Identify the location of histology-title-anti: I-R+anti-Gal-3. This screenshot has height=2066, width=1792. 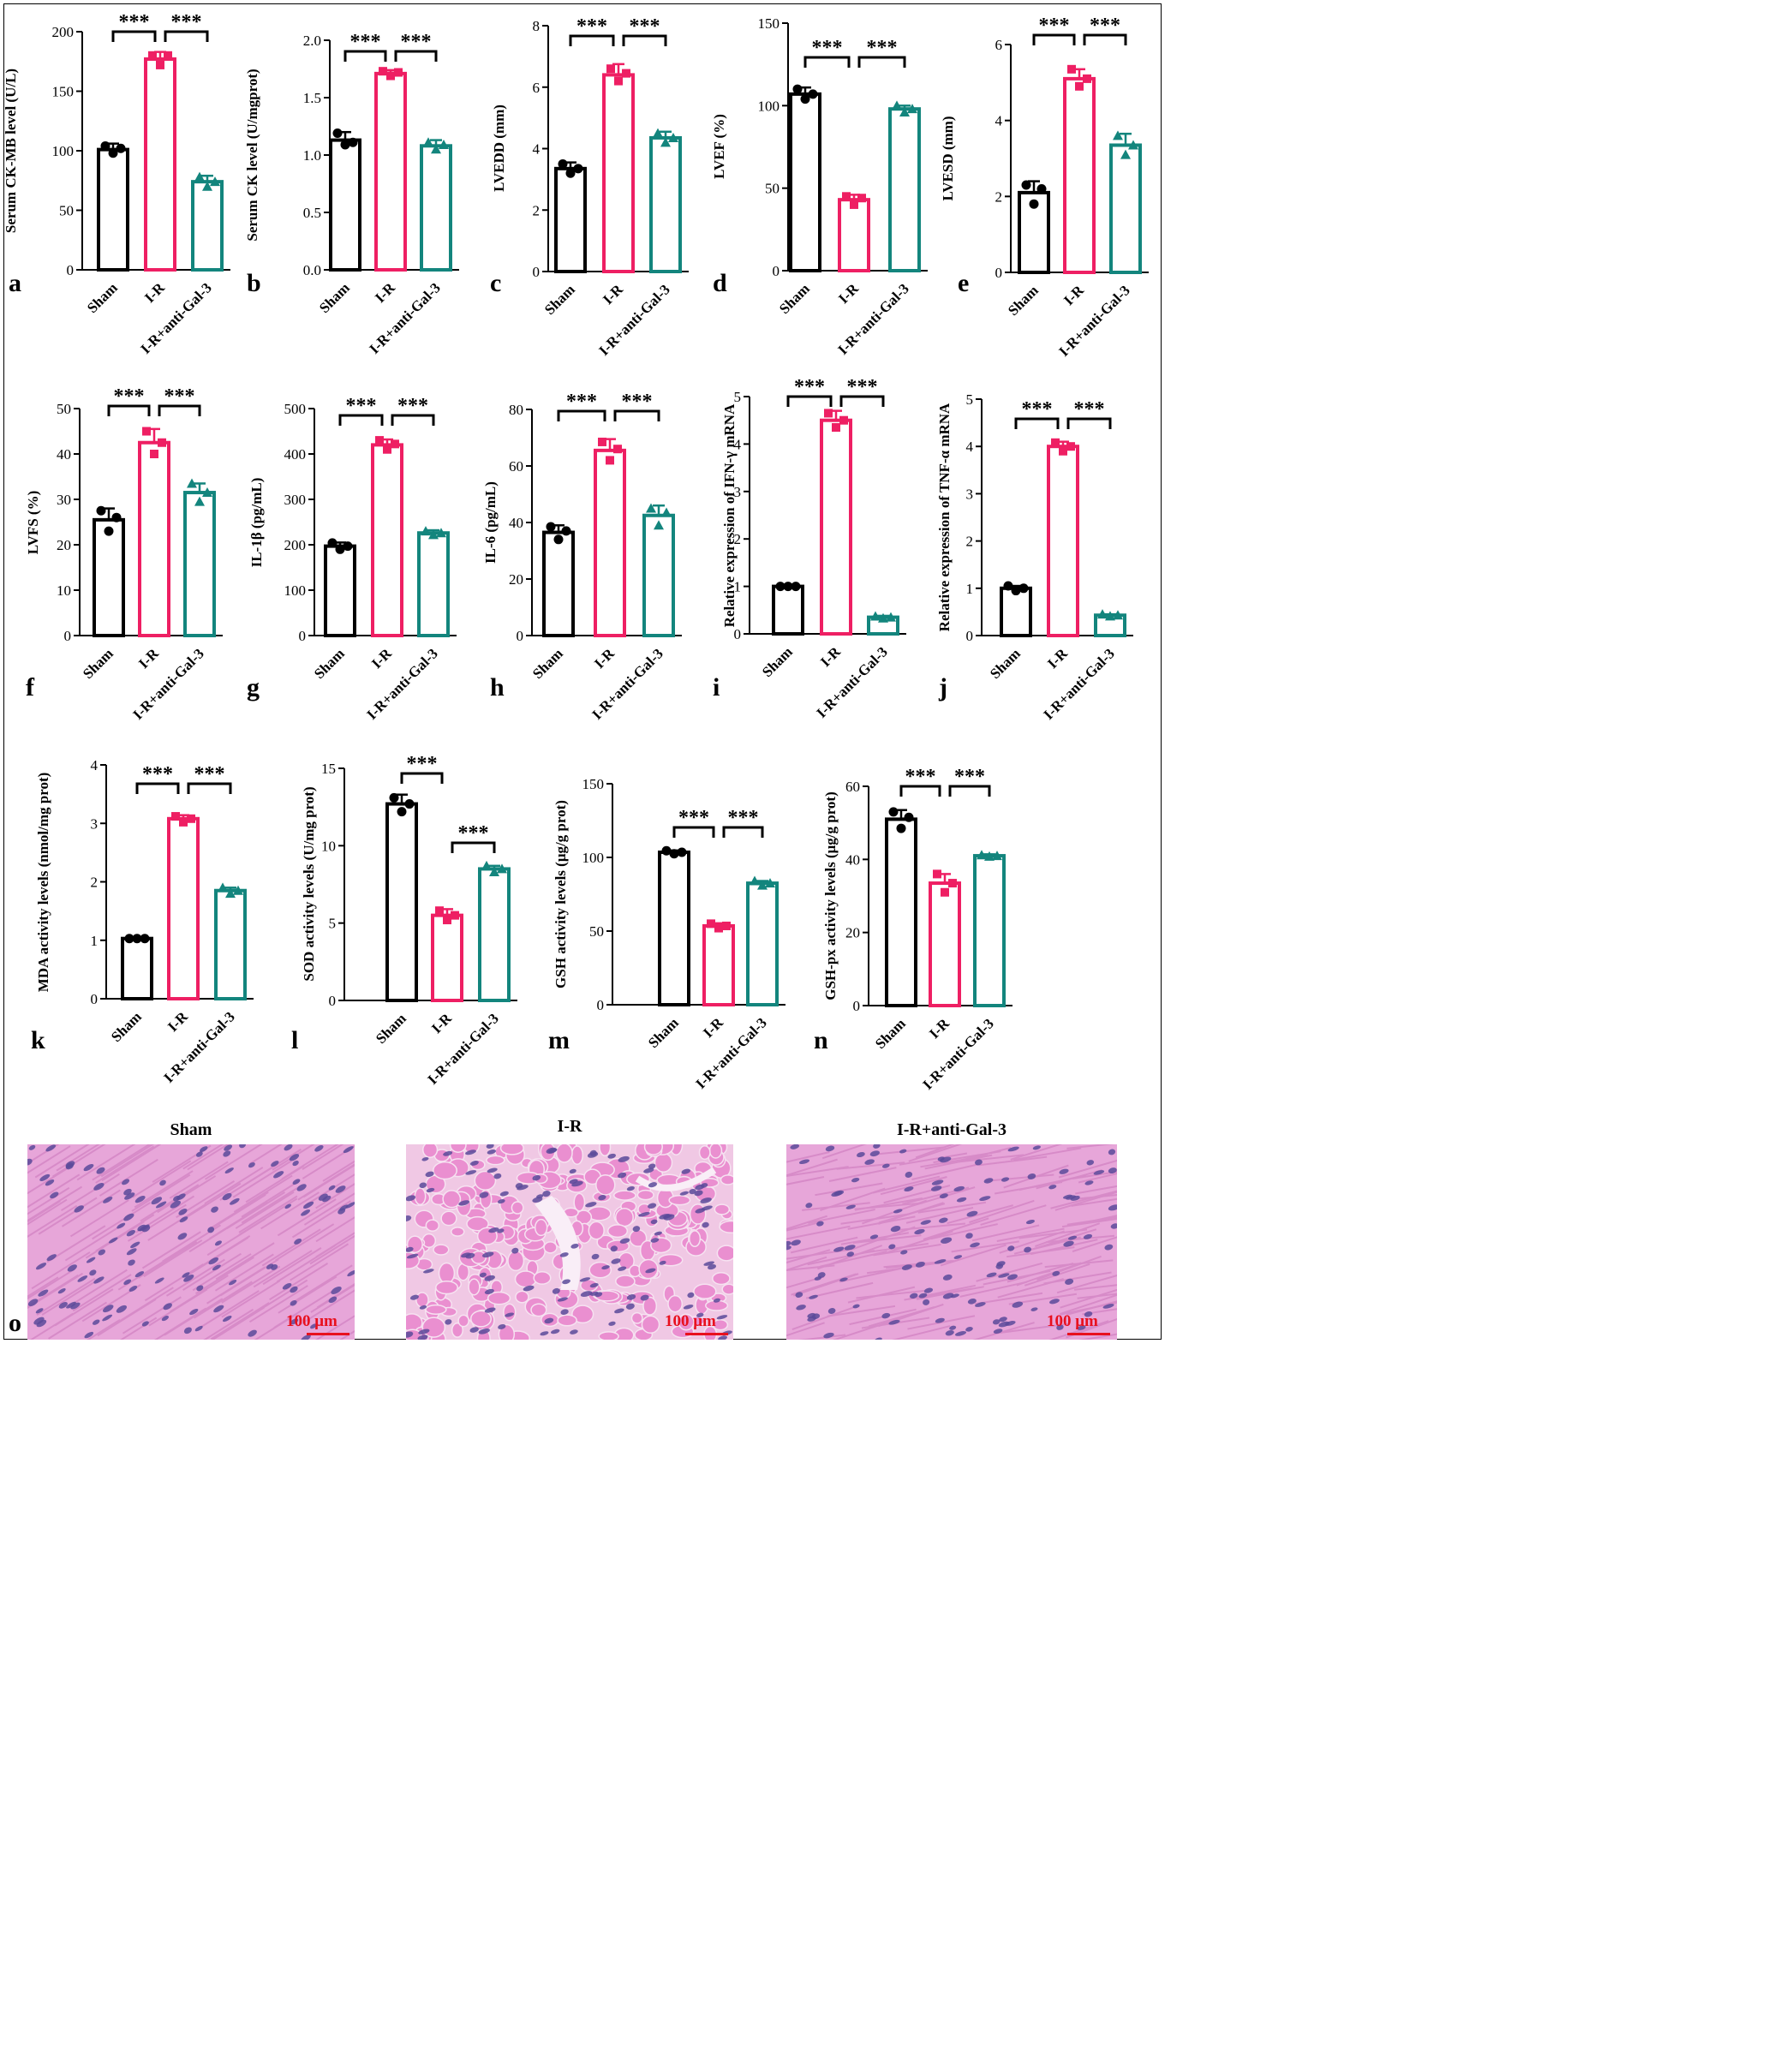
(951, 1129).